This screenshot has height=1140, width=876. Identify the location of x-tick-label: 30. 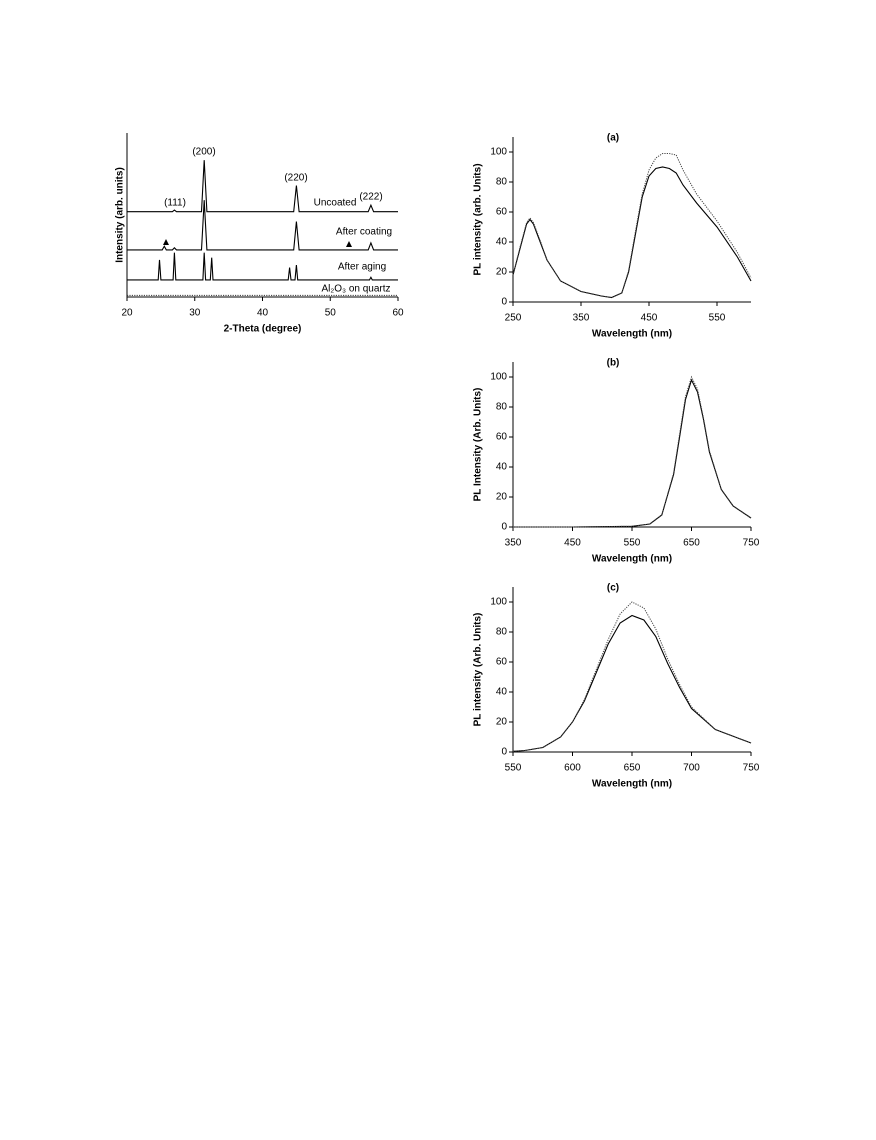
(195, 313).